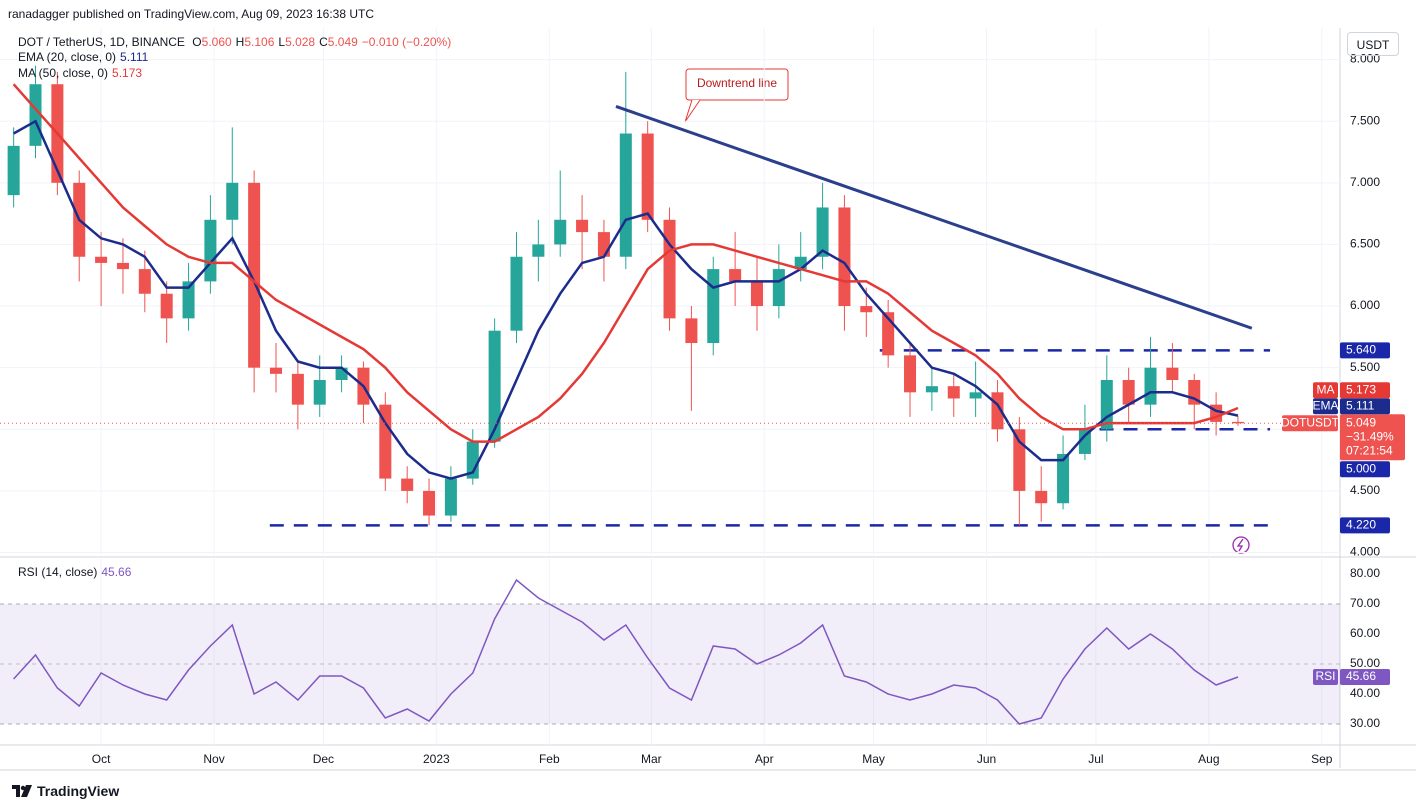 This screenshot has width=1416, height=810. What do you see at coordinates (651, 759) in the screenshot?
I see `x-tick-label: Mar` at bounding box center [651, 759].